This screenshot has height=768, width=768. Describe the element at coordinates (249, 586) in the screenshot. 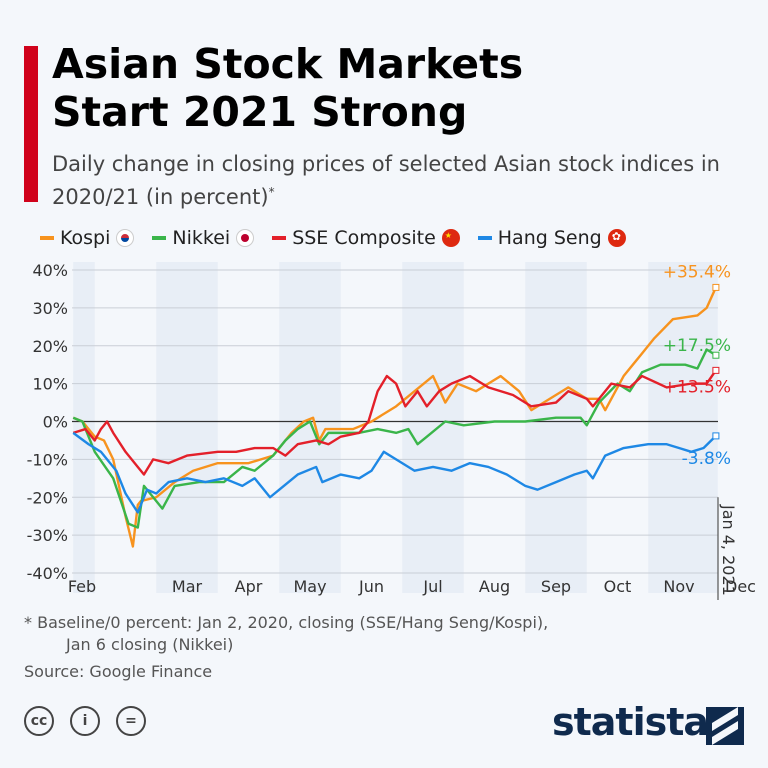

I see `x-tick-label: Apr` at that location.